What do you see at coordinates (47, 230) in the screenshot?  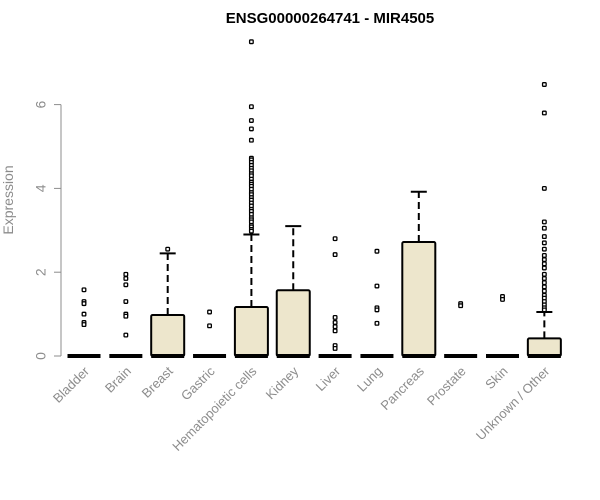 I see `y-axis: 0 2 4 6` at bounding box center [47, 230].